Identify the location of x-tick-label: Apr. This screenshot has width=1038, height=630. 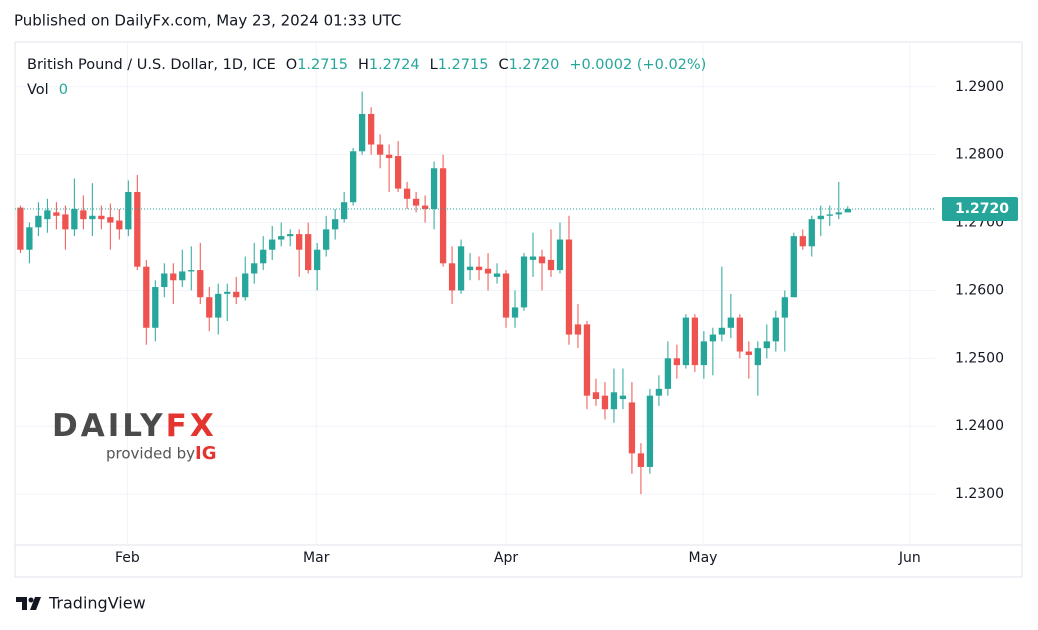
(506, 558).